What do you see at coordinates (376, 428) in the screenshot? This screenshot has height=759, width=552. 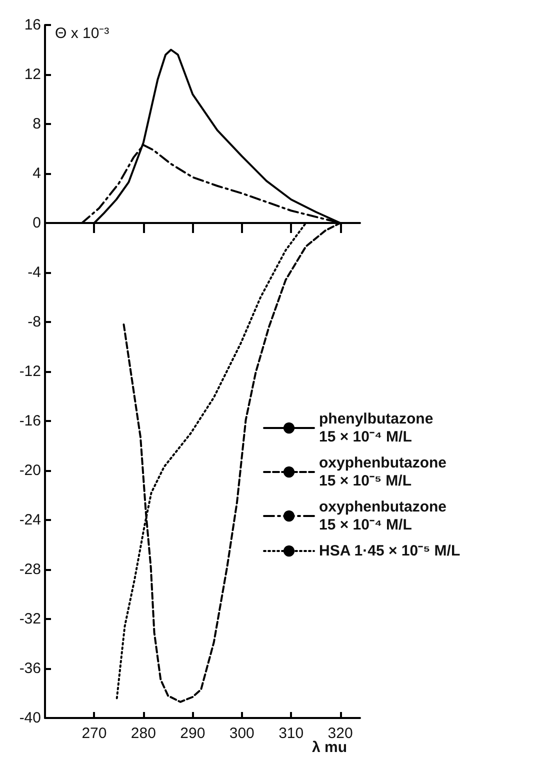 I see `legend-label: phenylbutazone 15 × 10⁻⁴ M/L` at bounding box center [376, 428].